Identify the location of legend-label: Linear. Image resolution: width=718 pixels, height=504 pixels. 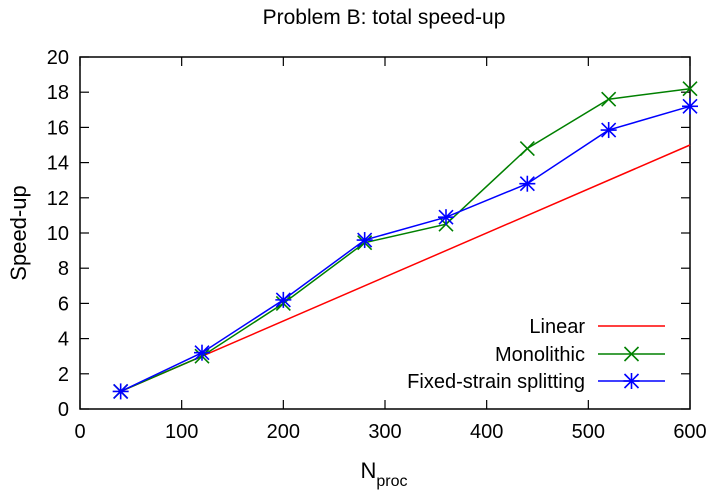
(557, 327).